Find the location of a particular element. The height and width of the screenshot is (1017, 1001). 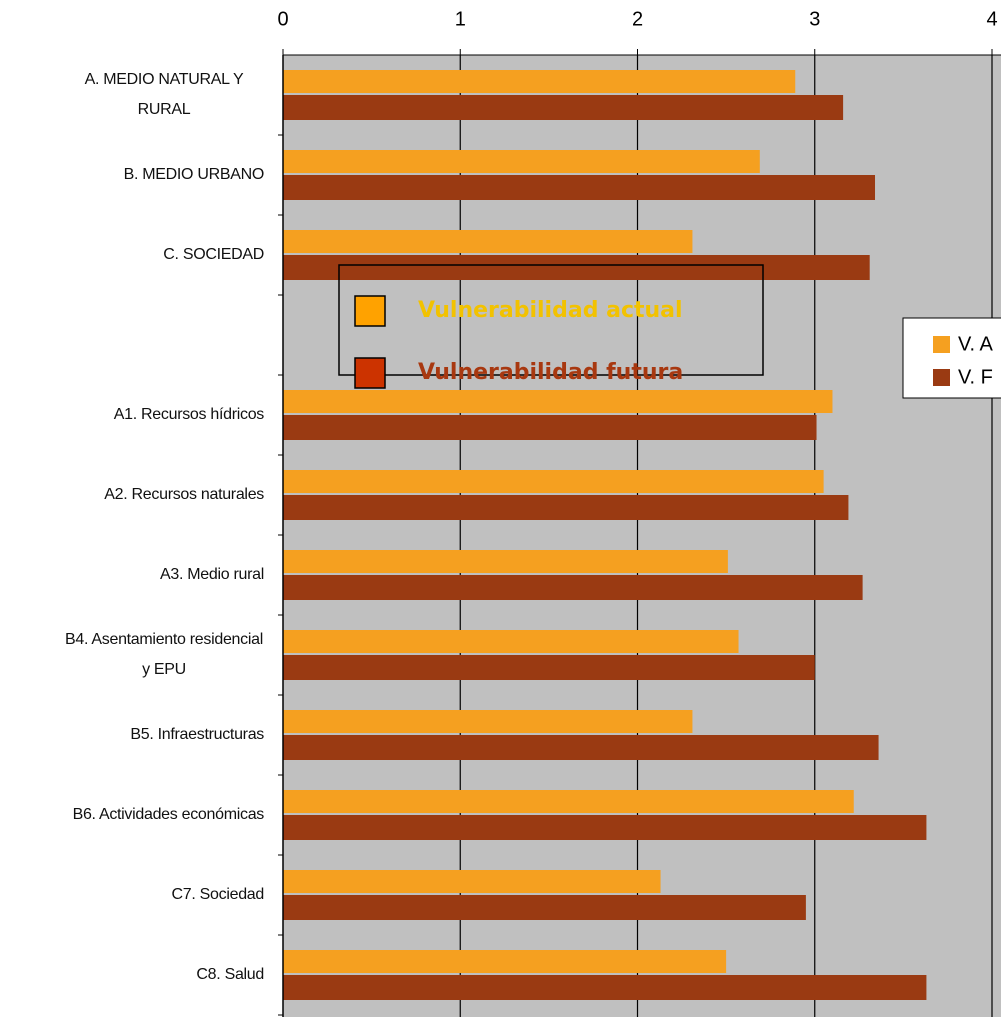

category-text: B. MEDIO URBANO is located at coordinates (194, 174).